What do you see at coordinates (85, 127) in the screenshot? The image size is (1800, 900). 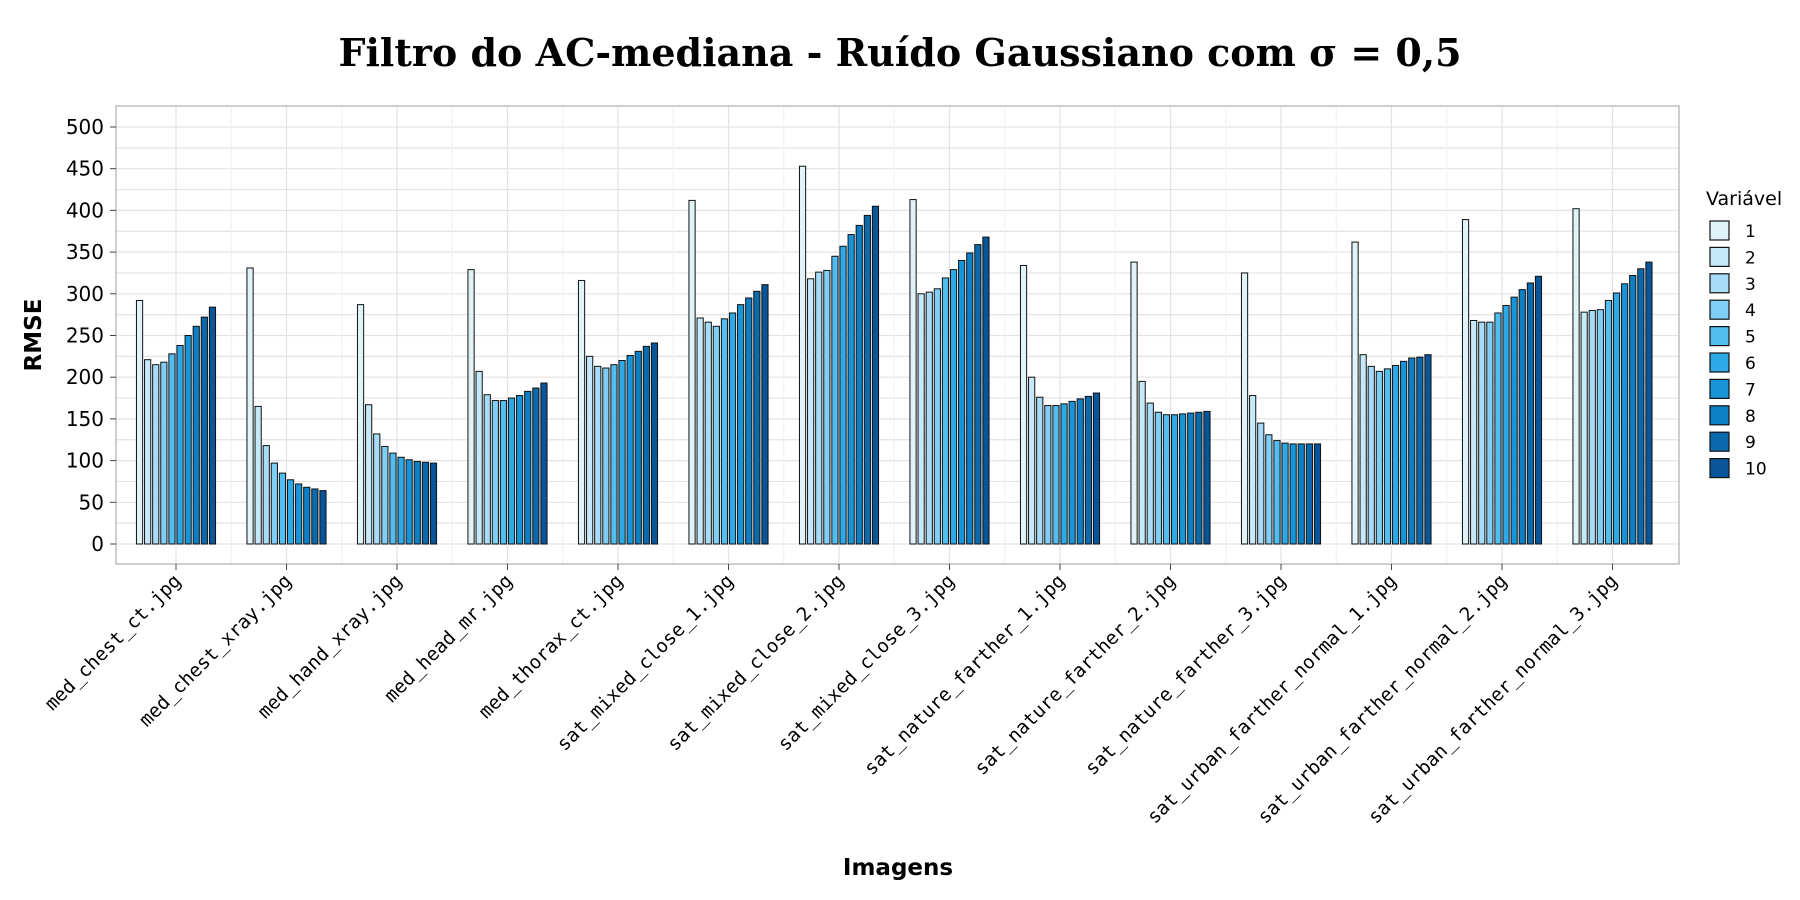 I see `y-tick-label: 500` at bounding box center [85, 127].